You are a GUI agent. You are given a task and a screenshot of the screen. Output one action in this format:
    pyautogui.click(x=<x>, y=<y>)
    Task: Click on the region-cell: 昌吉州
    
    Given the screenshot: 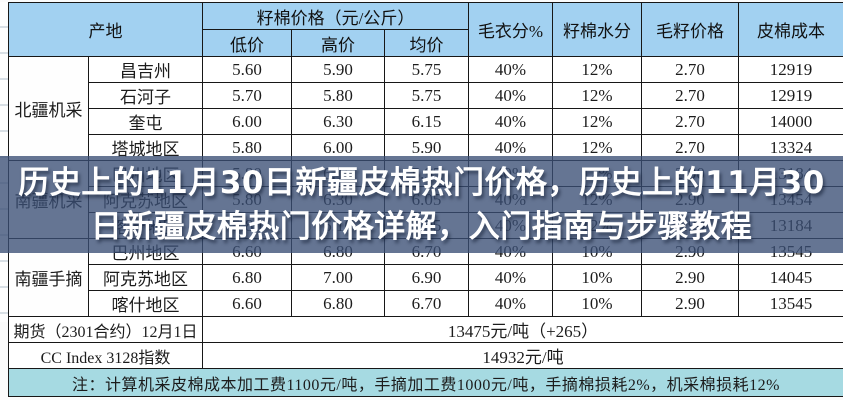 What is the action you would take?
    pyautogui.click(x=145, y=69)
    